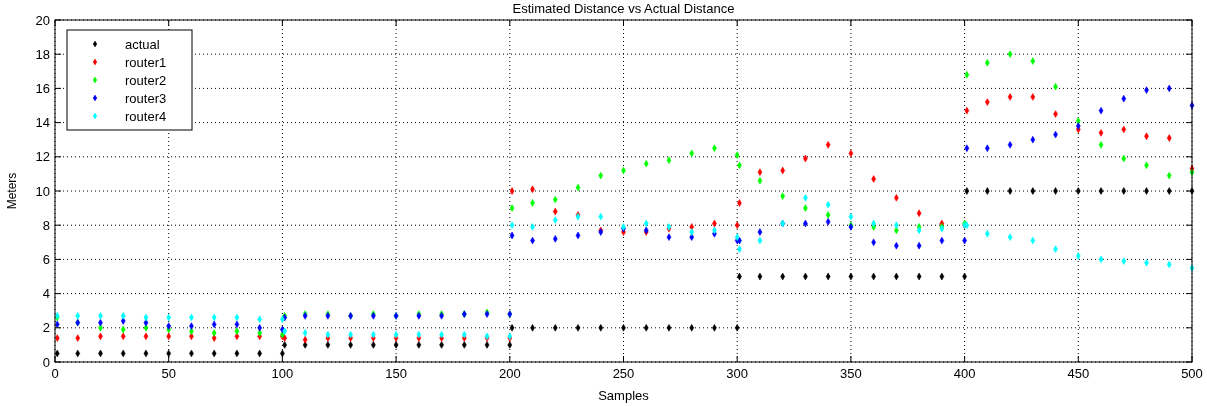 The width and height of the screenshot is (1207, 406). Describe the element at coordinates (42, 20) in the screenshot. I see `y-tick-label: 20` at that location.